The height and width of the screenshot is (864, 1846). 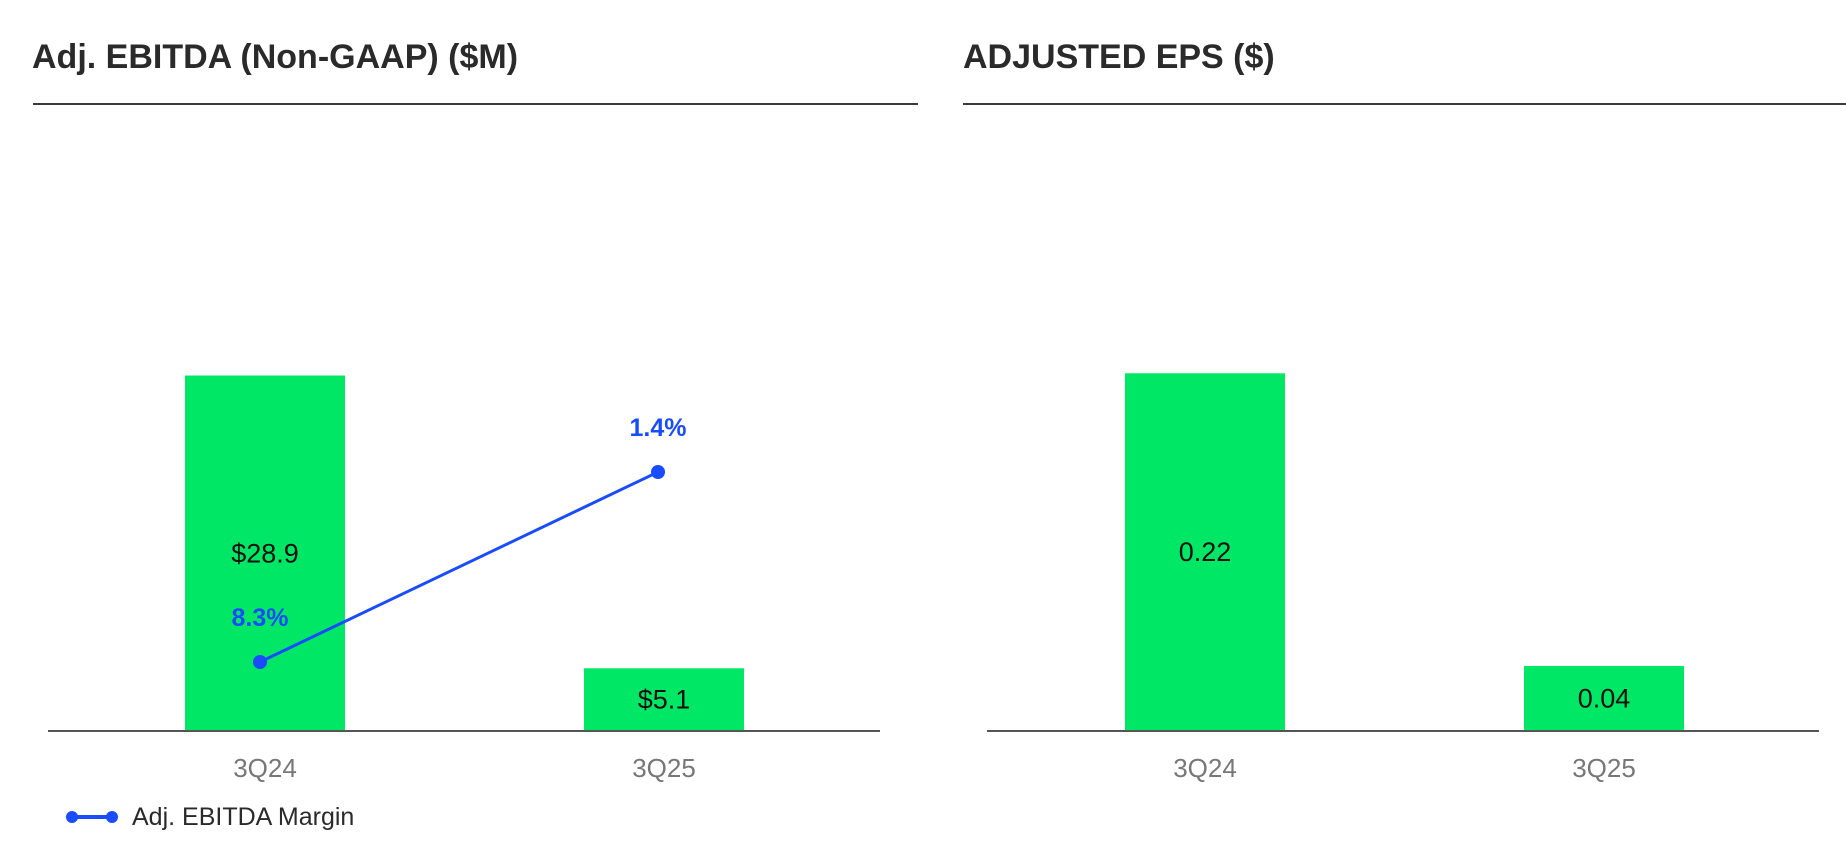 I want to click on eps-bar-label: 0.04, so click(x=1604, y=698).